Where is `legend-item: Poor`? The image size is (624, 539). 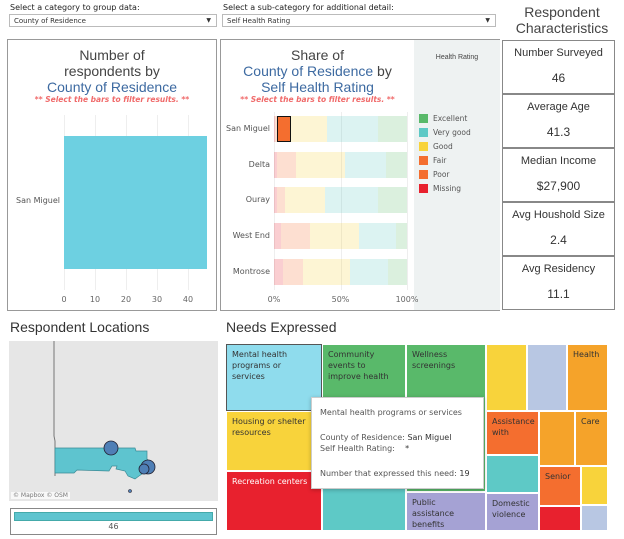
legend-item: Poor is located at coordinates (459, 174).